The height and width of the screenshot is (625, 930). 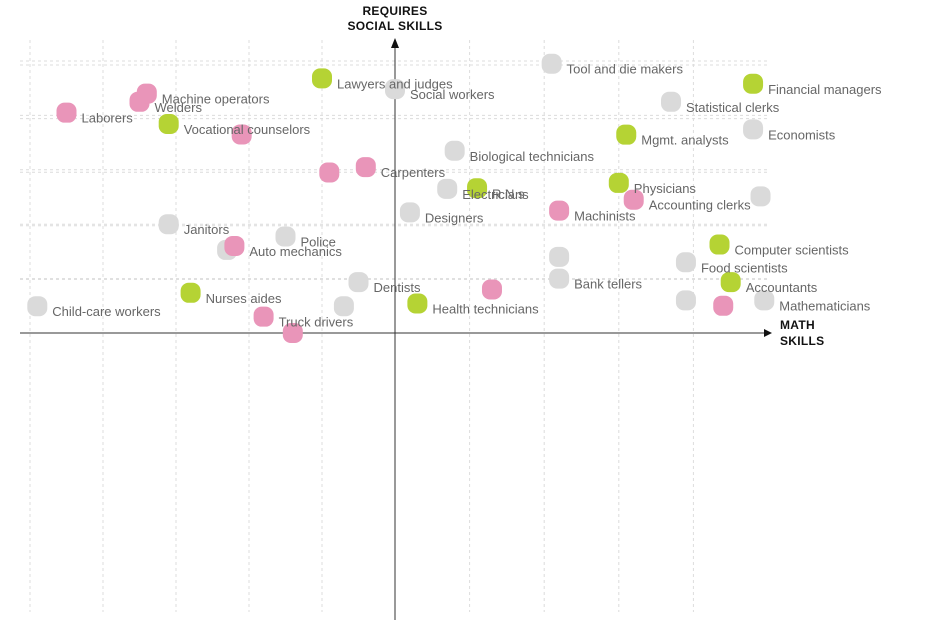 I want to click on y-axis-title-line: REQUIRES, so click(x=394, y=11).